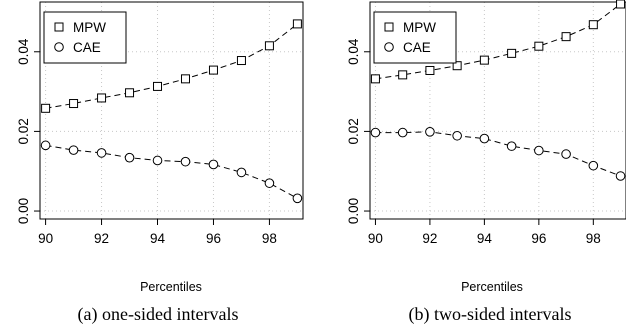 This screenshot has width=626, height=328. I want to click on panel-caption: (a) one-sided intervals, so click(158, 314).